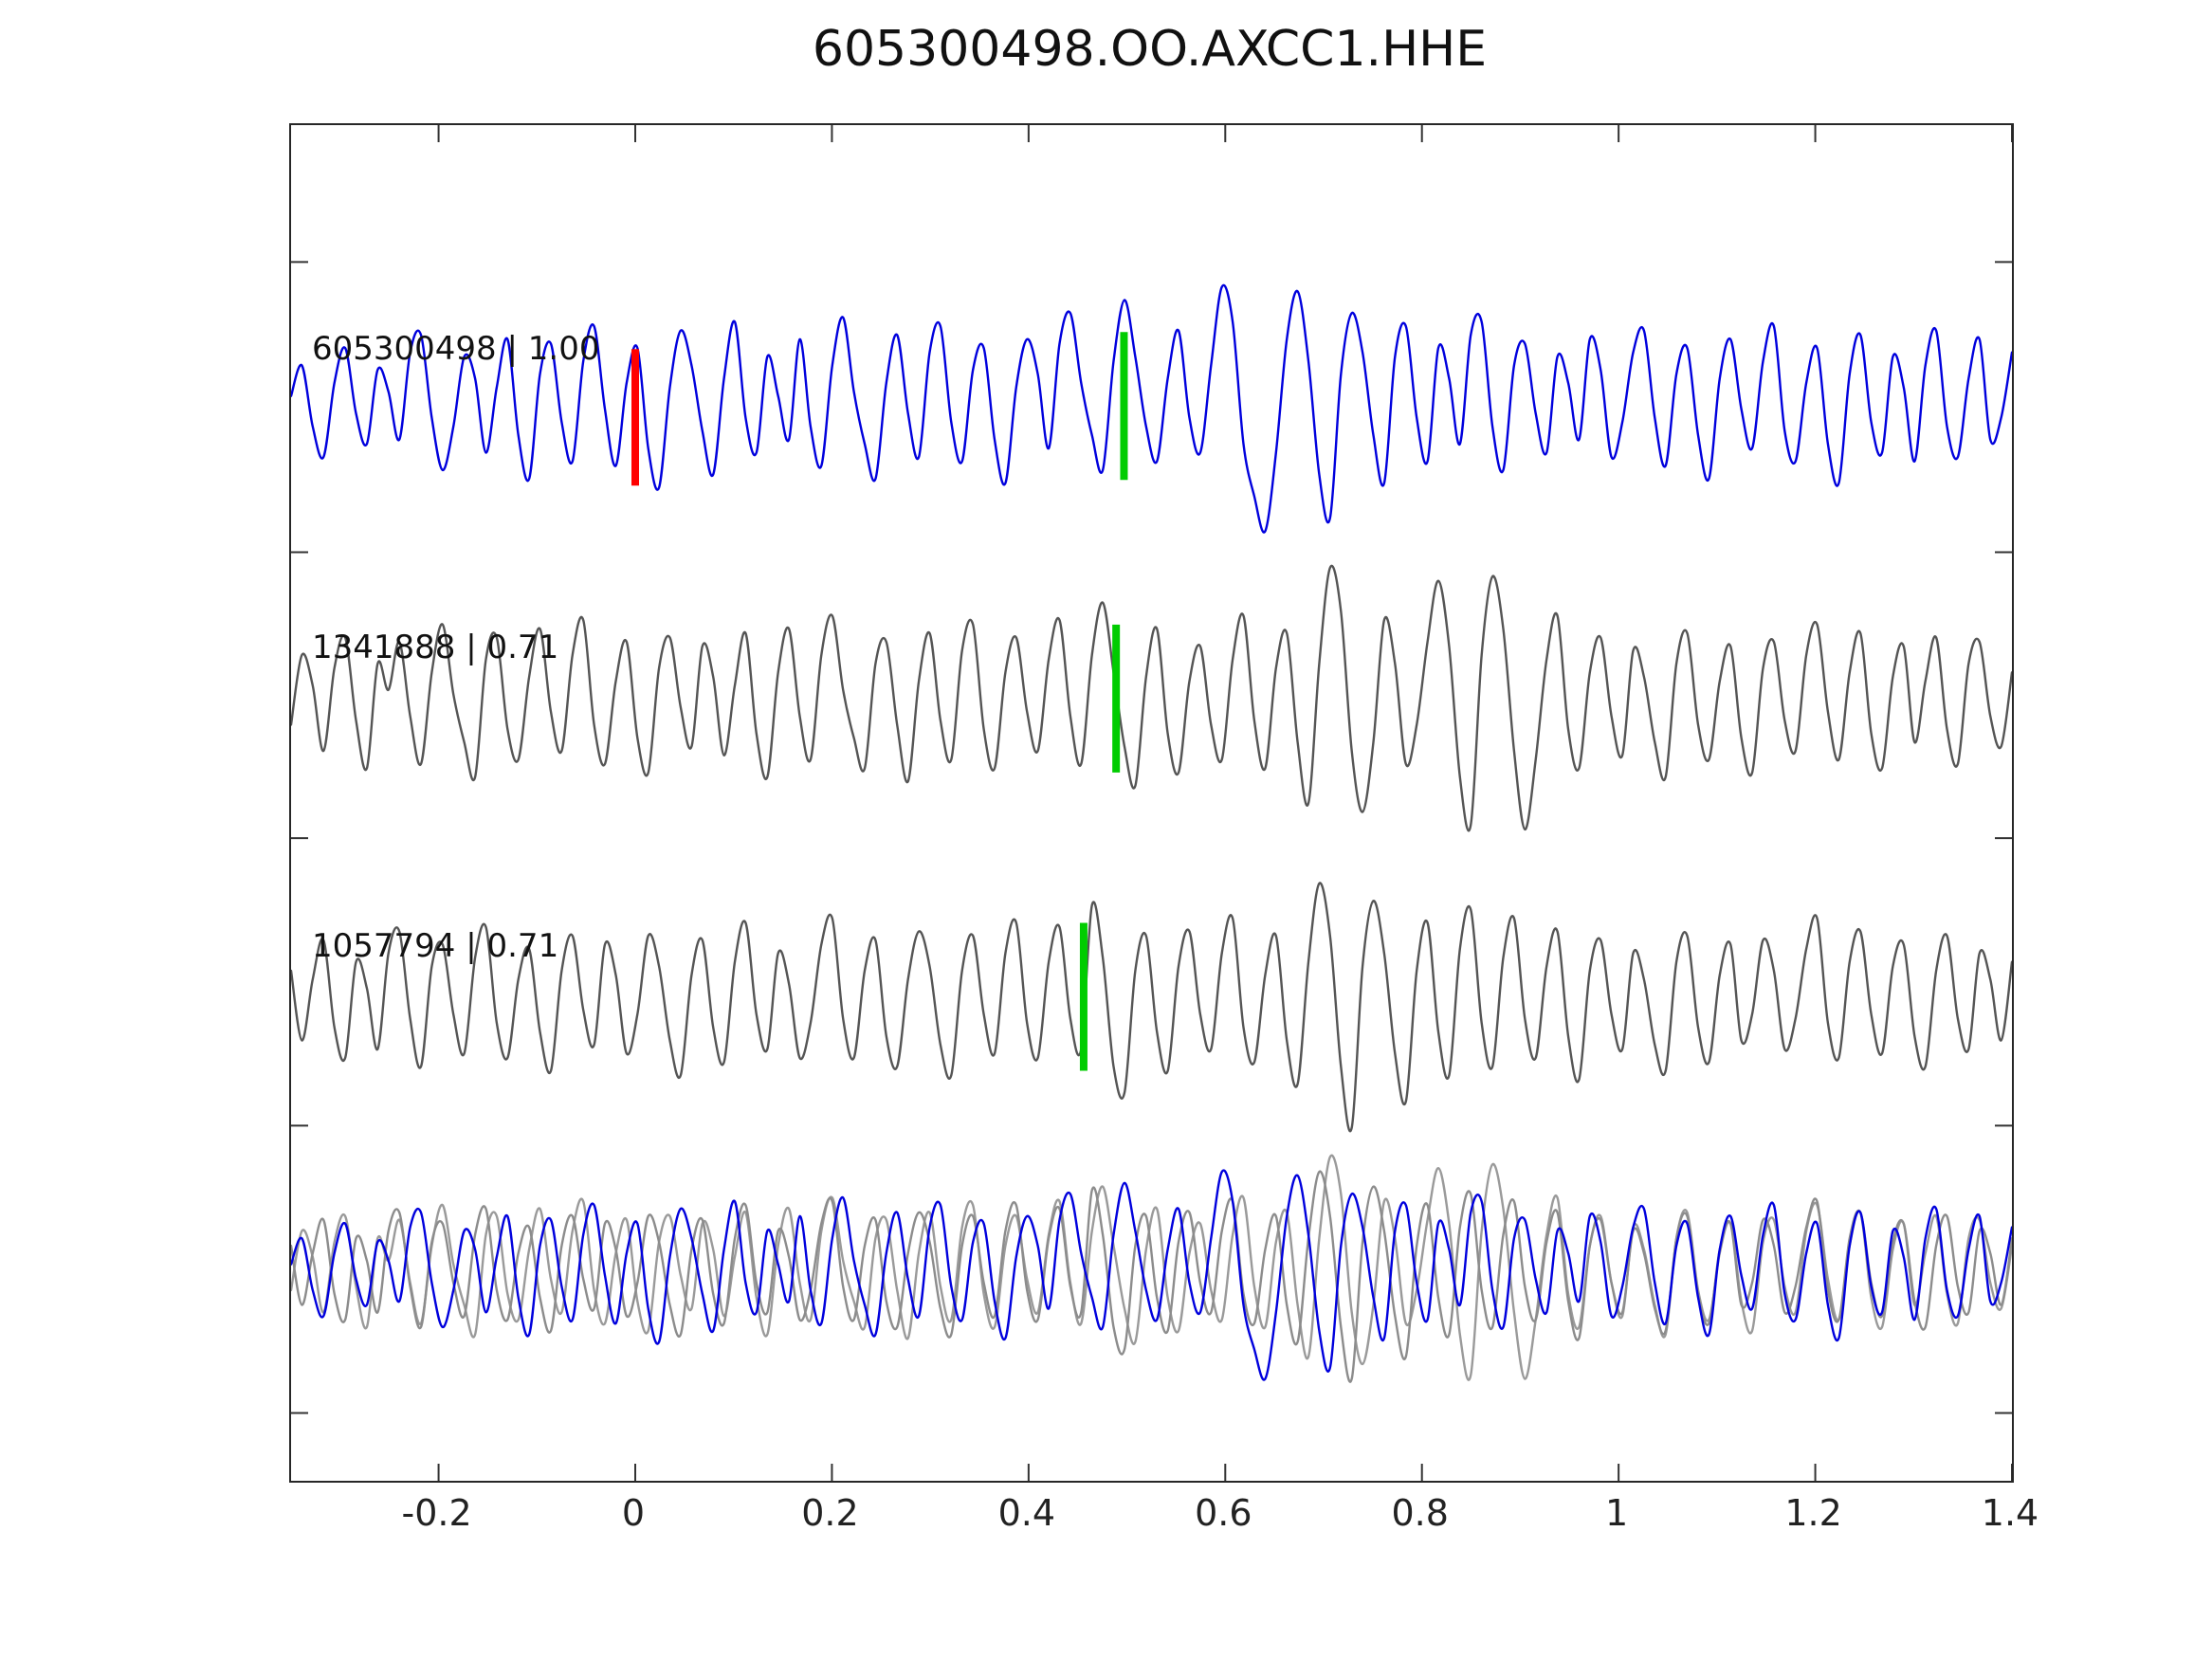 This screenshot has width=2212, height=1659. What do you see at coordinates (1150, 49) in the screenshot?
I see `chart-title: 605300498.OO.AXCC1.HHE` at bounding box center [1150, 49].